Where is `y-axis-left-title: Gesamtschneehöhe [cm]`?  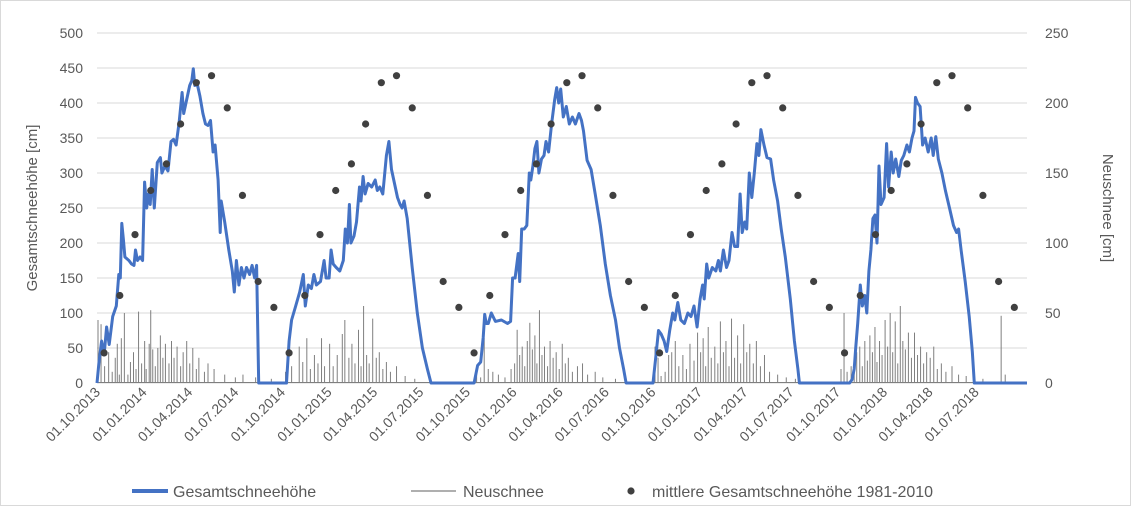
y-axis-left-title: Gesamtschneehöhe [cm] is located at coordinates (32, 208).